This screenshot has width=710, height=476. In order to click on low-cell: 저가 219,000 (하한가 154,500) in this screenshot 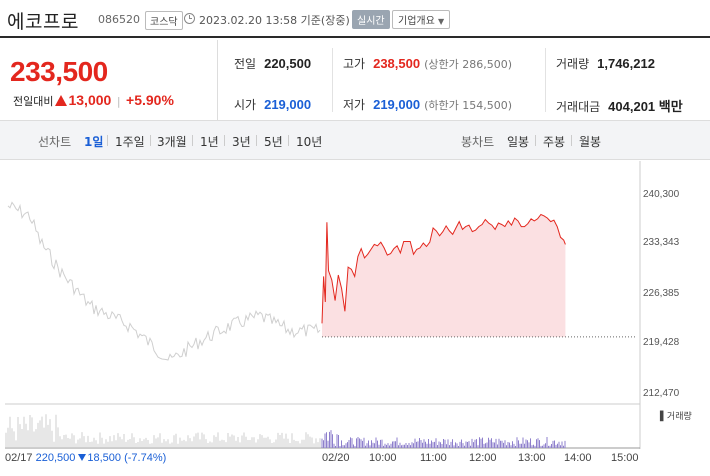, I will do `click(427, 104)`.